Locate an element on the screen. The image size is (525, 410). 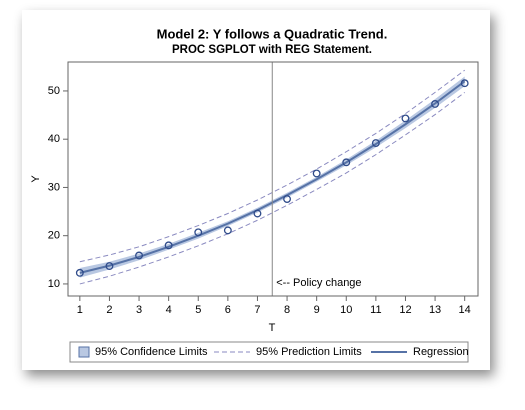
legend-label: 95% Prediction Limits is located at coordinates (309, 352).